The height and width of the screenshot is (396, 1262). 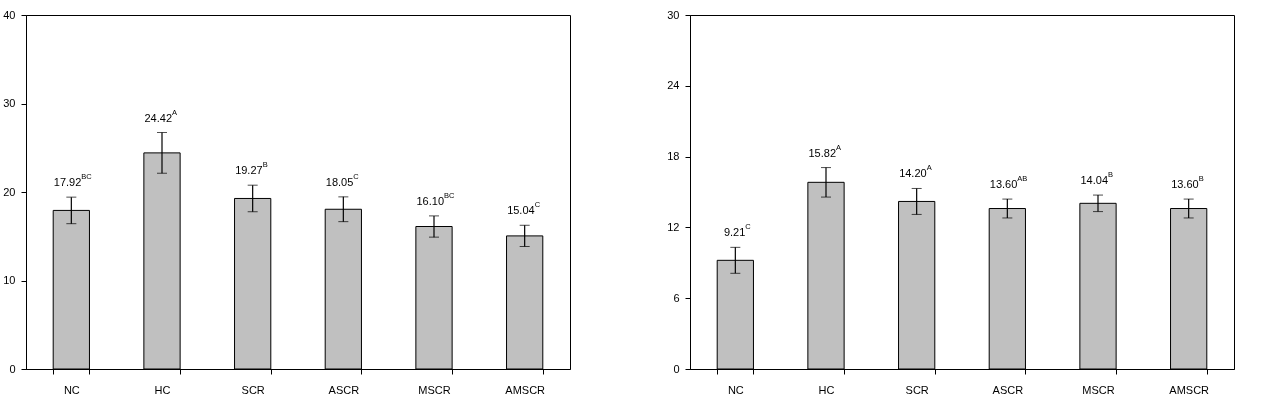 What do you see at coordinates (676, 297) in the screenshot?
I see `y-tick-label: 6` at bounding box center [676, 297].